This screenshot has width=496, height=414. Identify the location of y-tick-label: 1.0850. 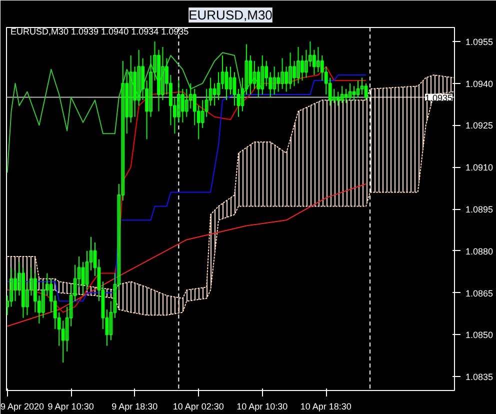
(480, 335).